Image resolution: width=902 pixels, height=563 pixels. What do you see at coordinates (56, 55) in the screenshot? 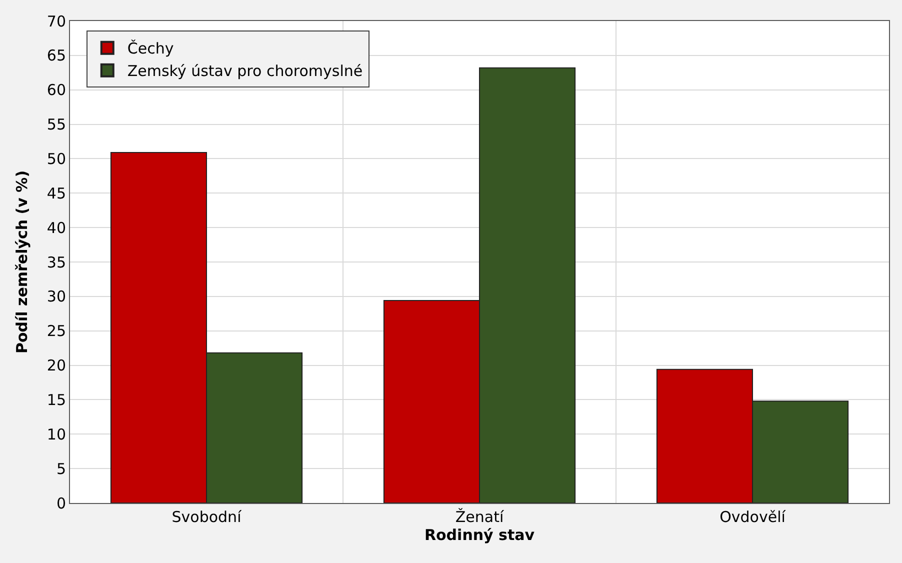
I see `y-tick-label: 65` at bounding box center [56, 55].